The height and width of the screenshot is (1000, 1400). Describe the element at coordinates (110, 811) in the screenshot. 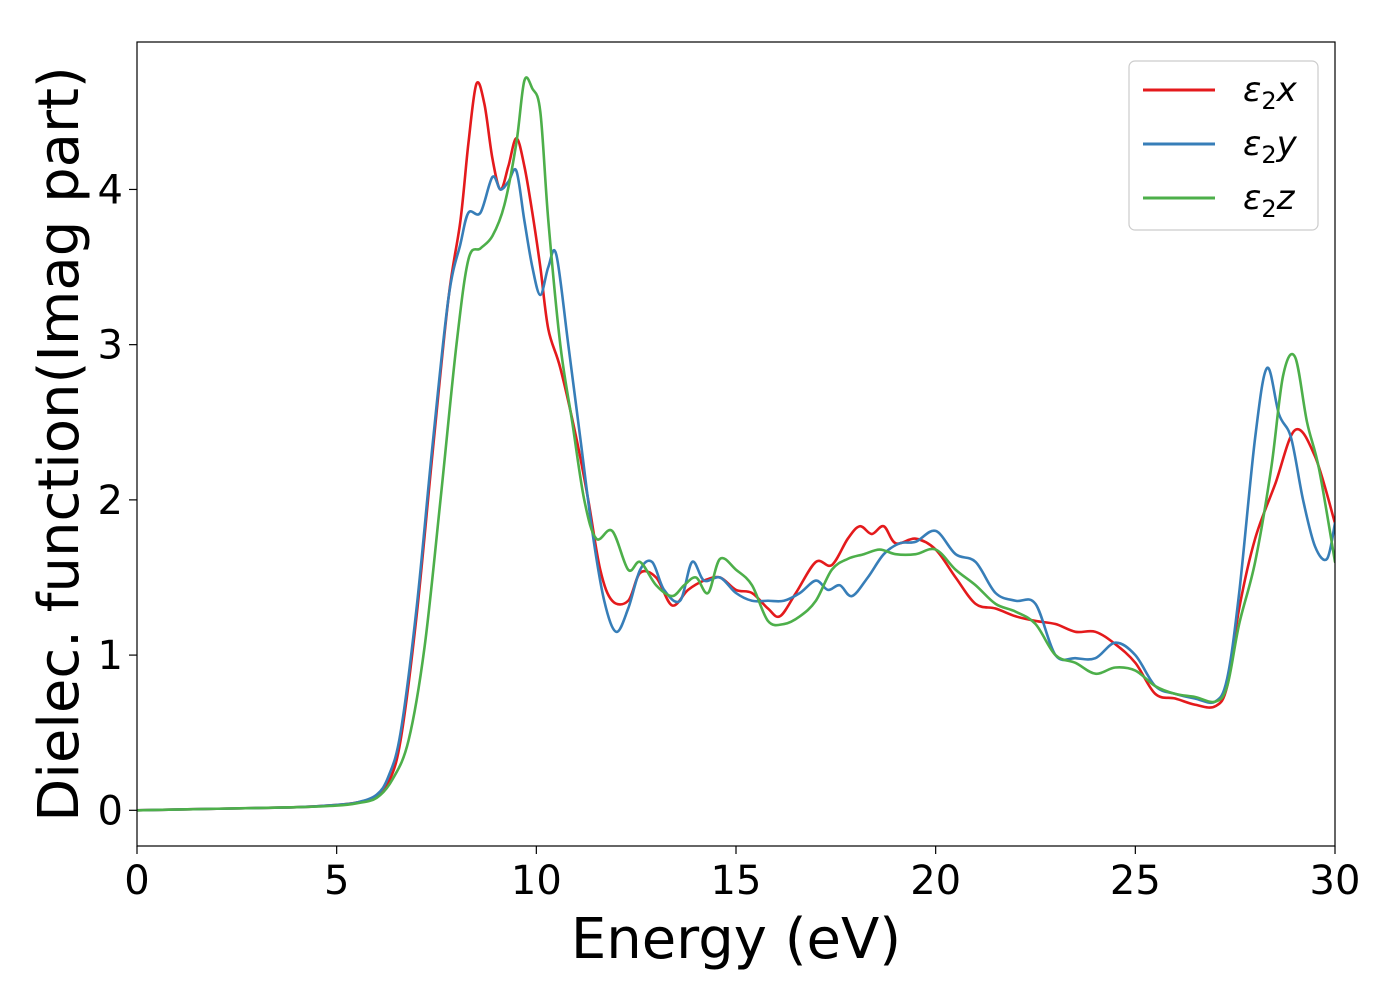

I see `y-tick-label: 0` at that location.